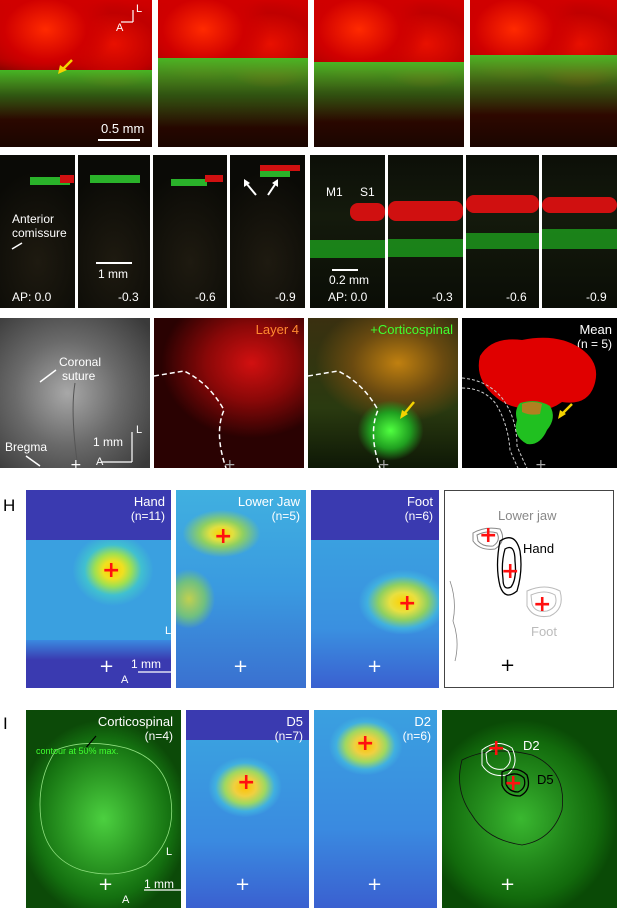 The height and width of the screenshot is (908, 617). I want to click on panel-a2, so click(233, 73).